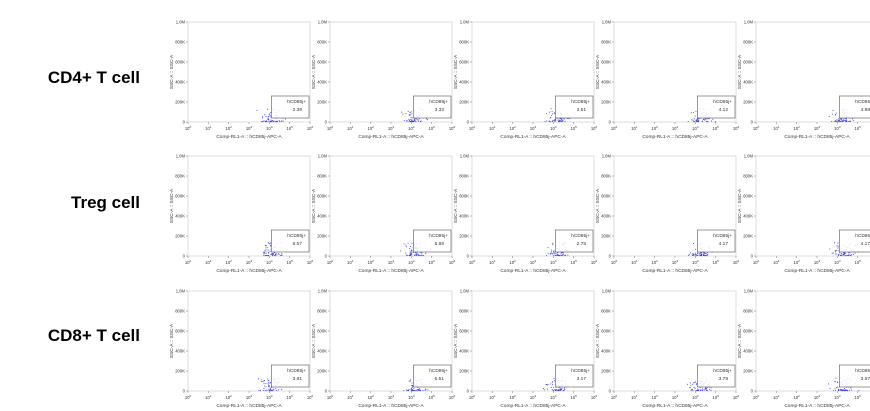 Image resolution: width=870 pixels, height=411 pixels. What do you see at coordinates (298, 110) in the screenshot?
I see `gate-value: 2.39` at bounding box center [298, 110].